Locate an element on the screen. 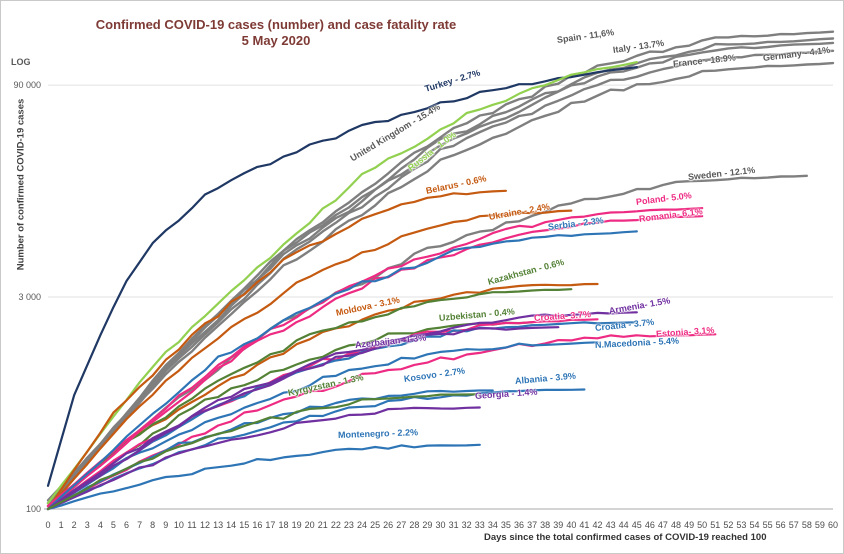  x-tick-label: 18 is located at coordinates (283, 525).